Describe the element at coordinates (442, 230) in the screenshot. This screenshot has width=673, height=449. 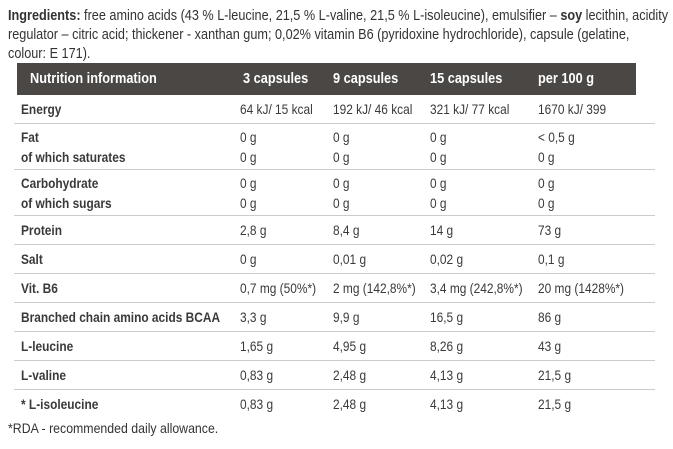
I see `row-value: 14 g` at that location.